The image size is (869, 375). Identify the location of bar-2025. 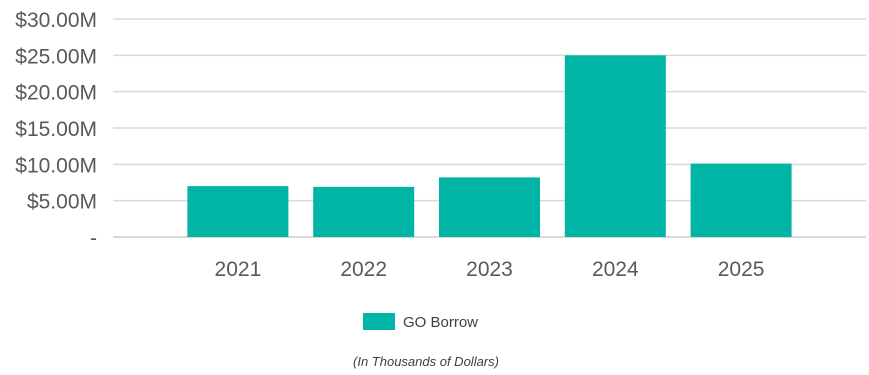
(741, 200).